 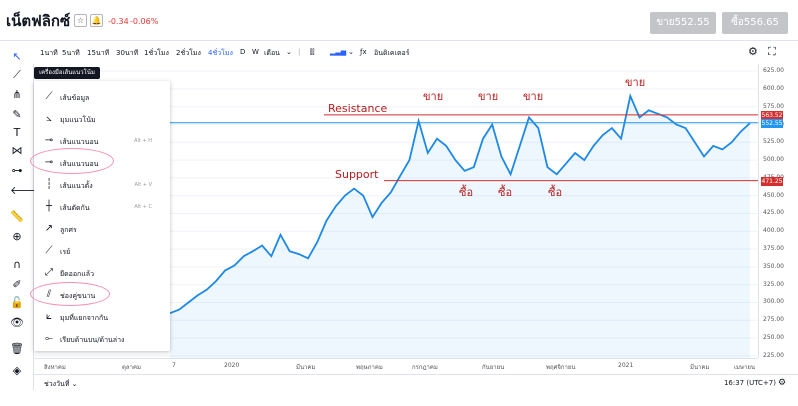 What do you see at coordinates (782, 383) in the screenshot?
I see `settings-icon: ⚙` at bounding box center [782, 383].